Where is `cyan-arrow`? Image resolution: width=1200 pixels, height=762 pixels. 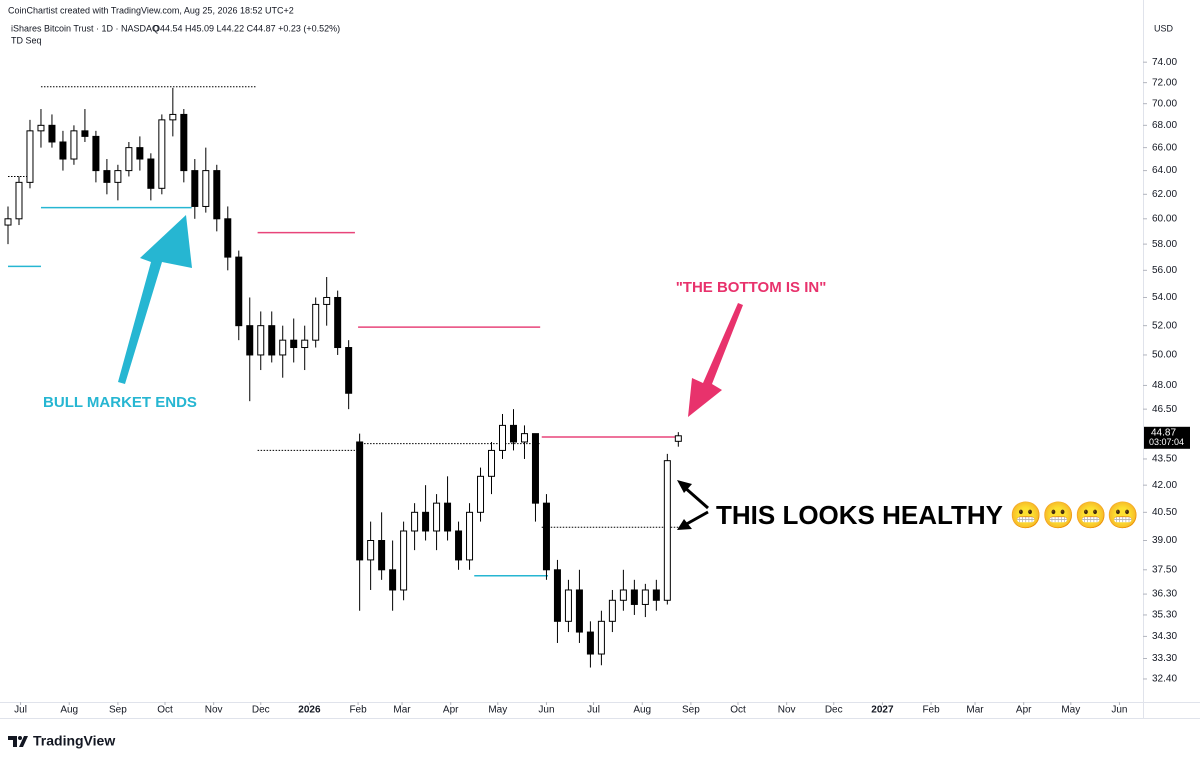
cyan-arrow is located at coordinates (155, 299).